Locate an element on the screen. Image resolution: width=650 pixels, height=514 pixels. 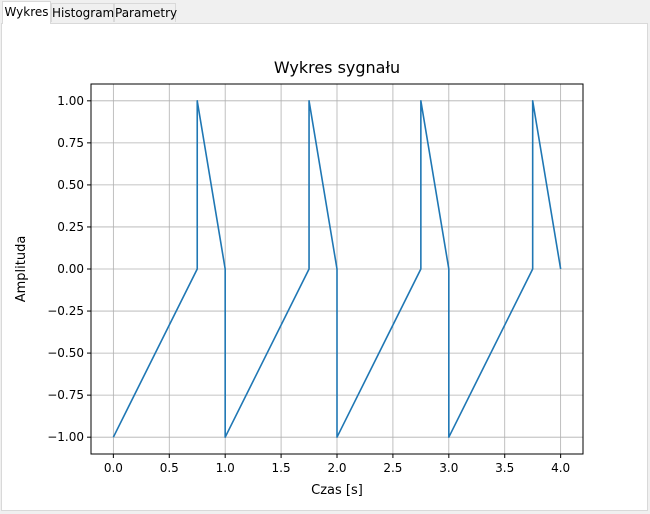
y-tick-label: 1.00 is located at coordinates (70, 101).